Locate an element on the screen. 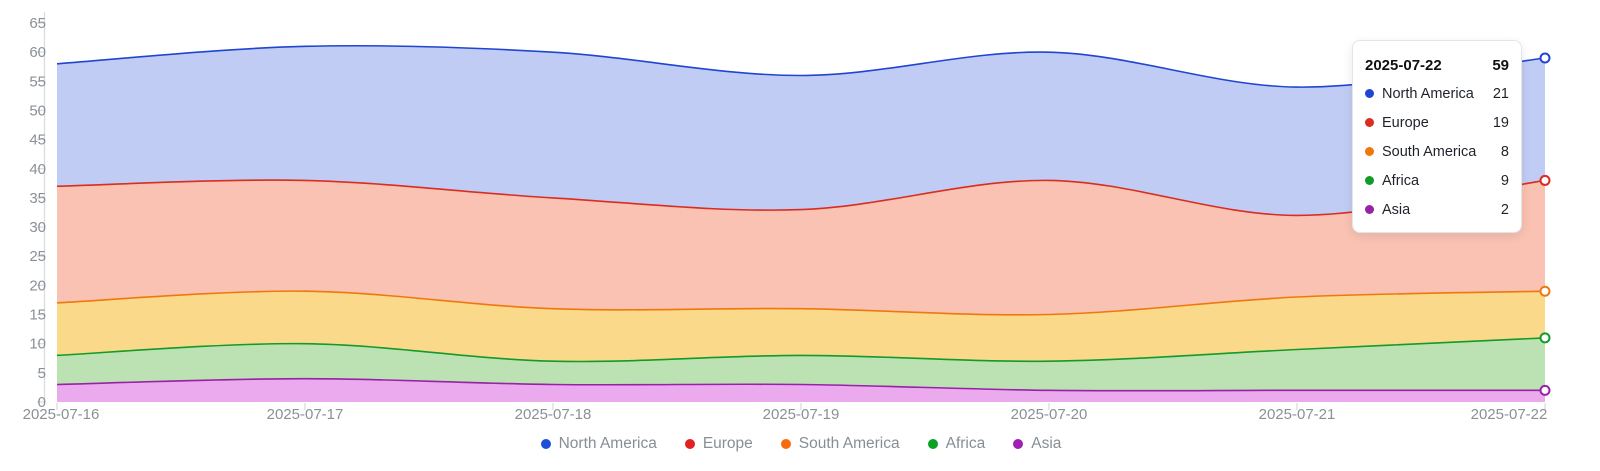 The height and width of the screenshot is (471, 1600). legend-item-south-america: South America is located at coordinates (840, 444).